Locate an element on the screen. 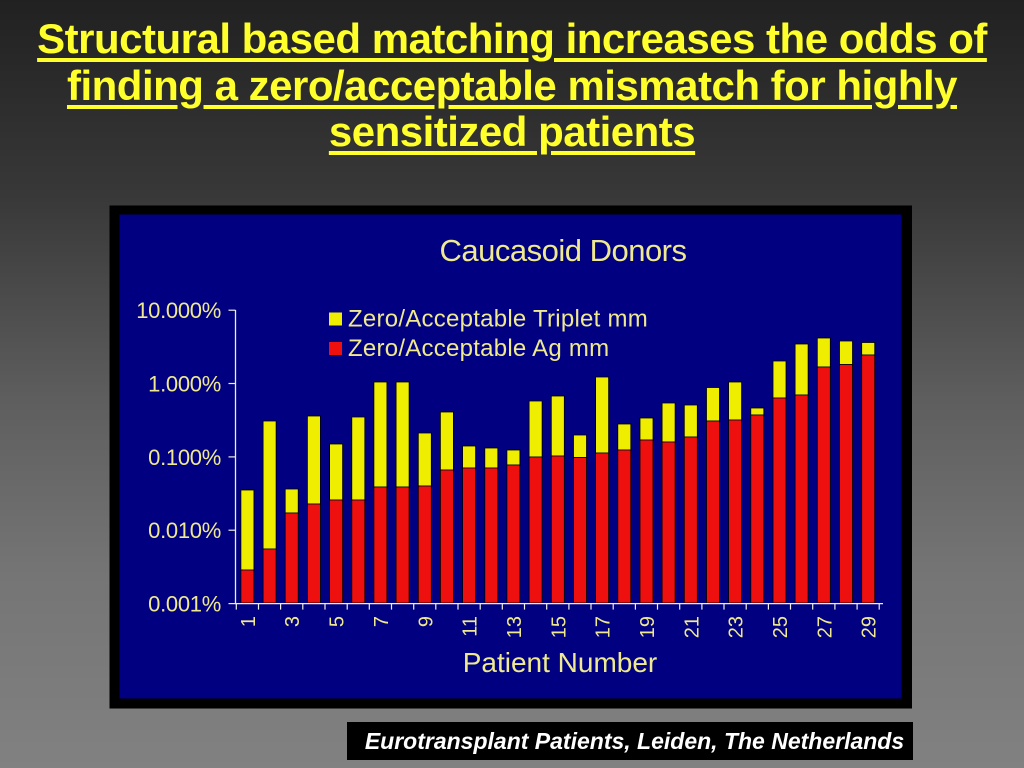  svg-text: Caucasoid Donors is located at coordinates (562, 250).